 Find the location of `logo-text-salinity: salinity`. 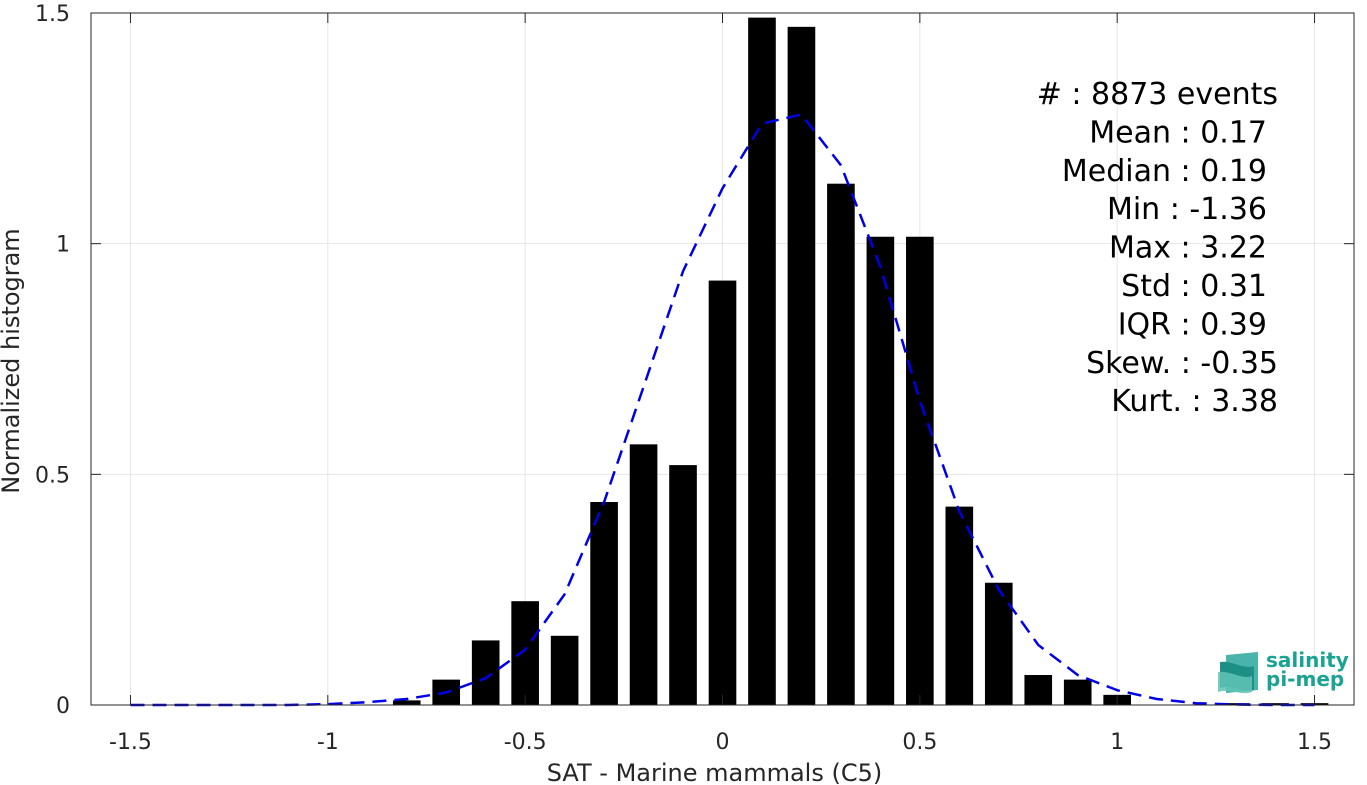

logo-text-salinity: salinity is located at coordinates (1307, 660).